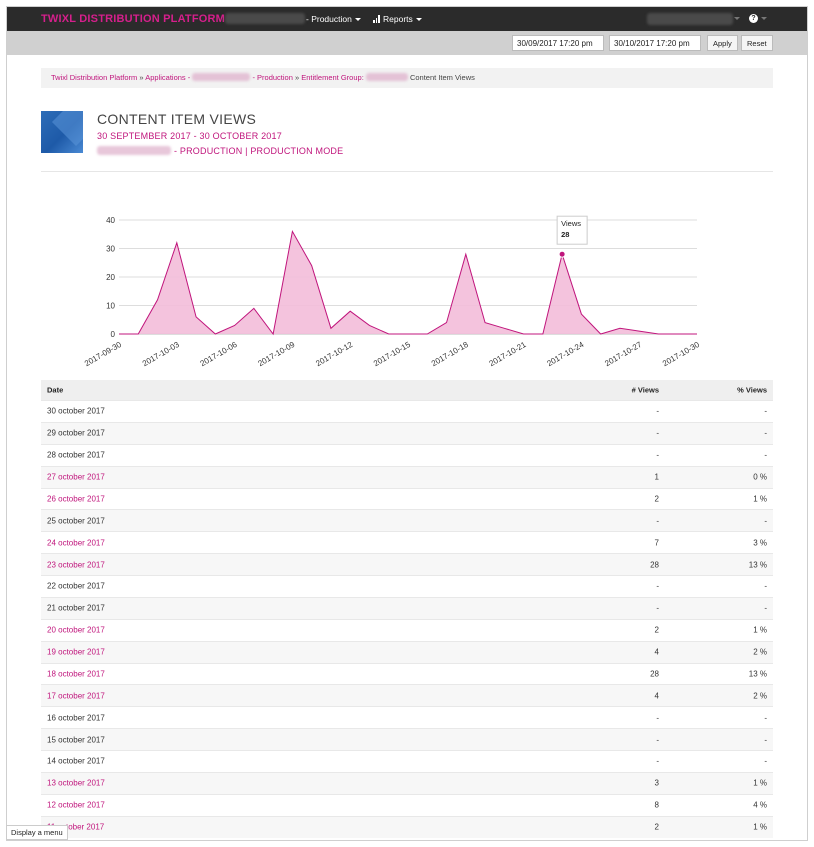 The width and height of the screenshot is (814, 847). Describe the element at coordinates (333, 19) in the screenshot. I see `production-menu: - Production` at that location.